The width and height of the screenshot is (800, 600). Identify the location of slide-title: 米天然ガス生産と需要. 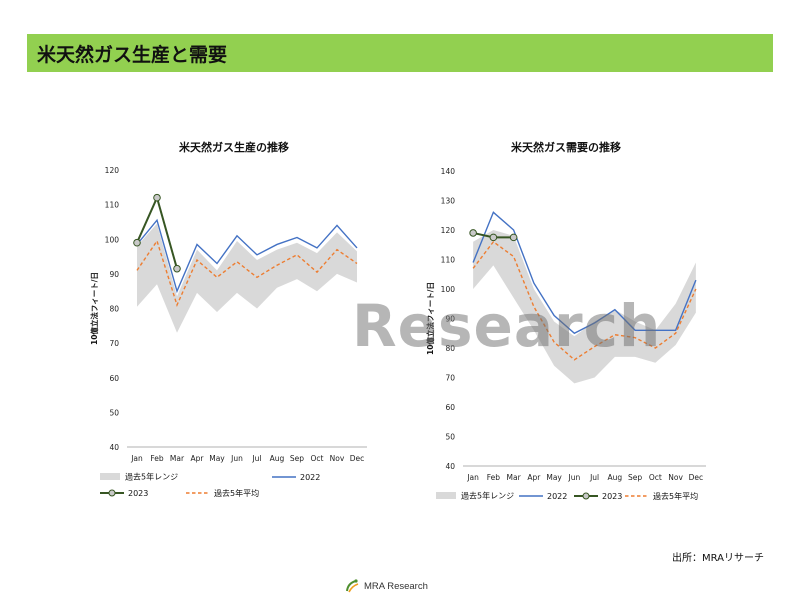
(132, 54).